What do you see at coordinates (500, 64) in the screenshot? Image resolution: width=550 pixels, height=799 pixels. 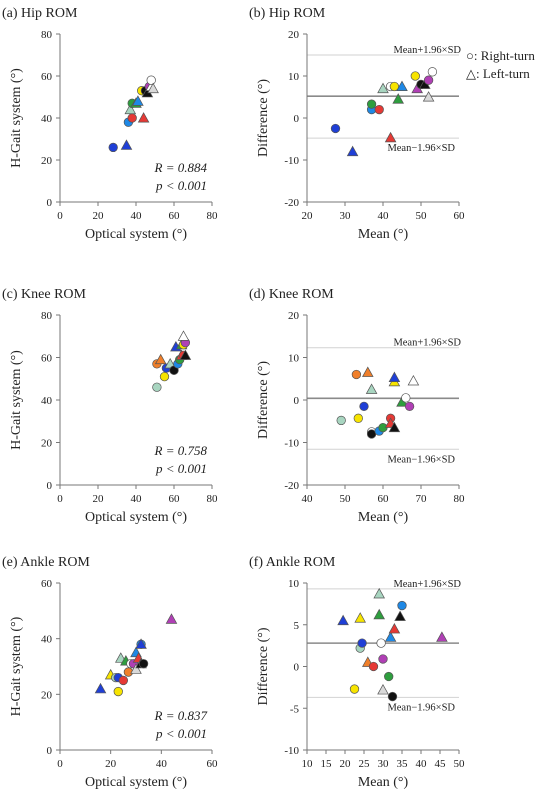 I see `legend: ○: Right-turn △: Left-turn` at bounding box center [500, 64].